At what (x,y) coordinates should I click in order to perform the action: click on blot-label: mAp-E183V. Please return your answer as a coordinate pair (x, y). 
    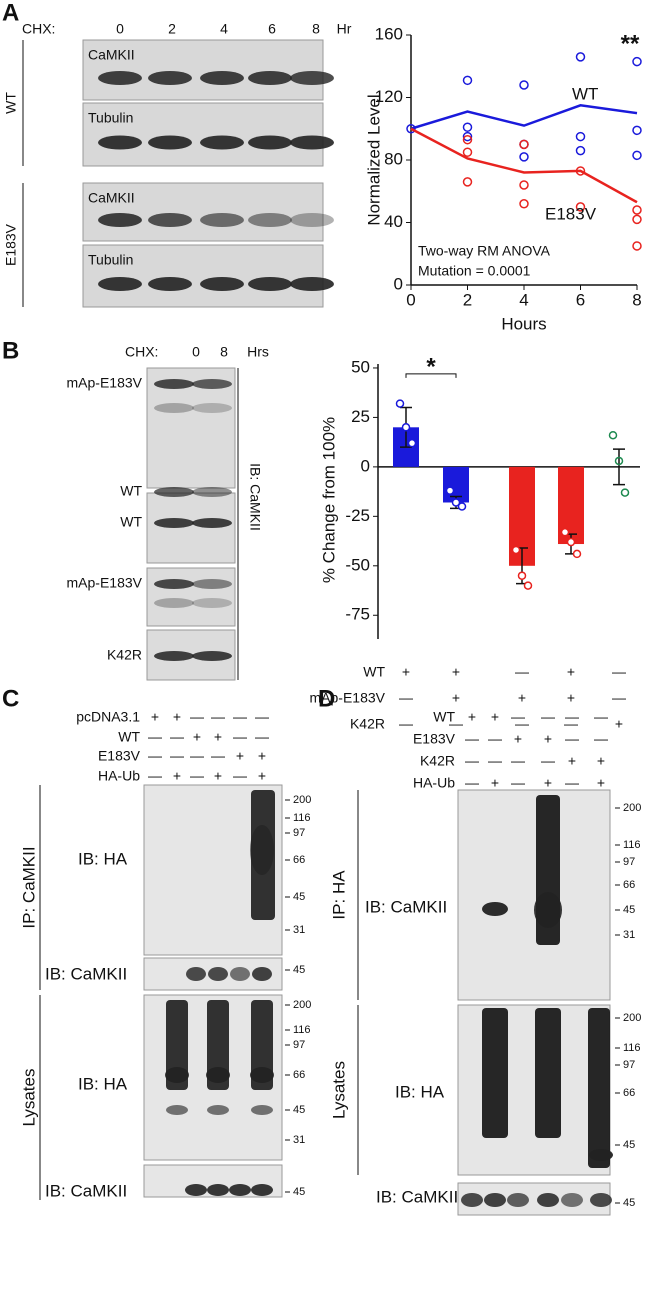
    Looking at the image, I should click on (105, 383).